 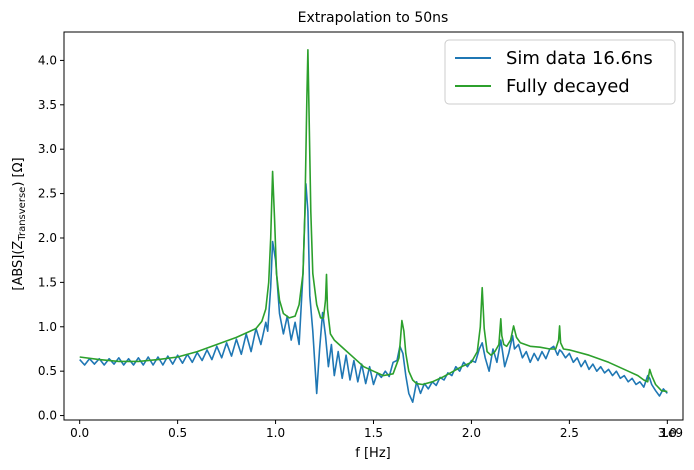 I want to click on x-tick-label: 1.0, so click(x=275, y=433).